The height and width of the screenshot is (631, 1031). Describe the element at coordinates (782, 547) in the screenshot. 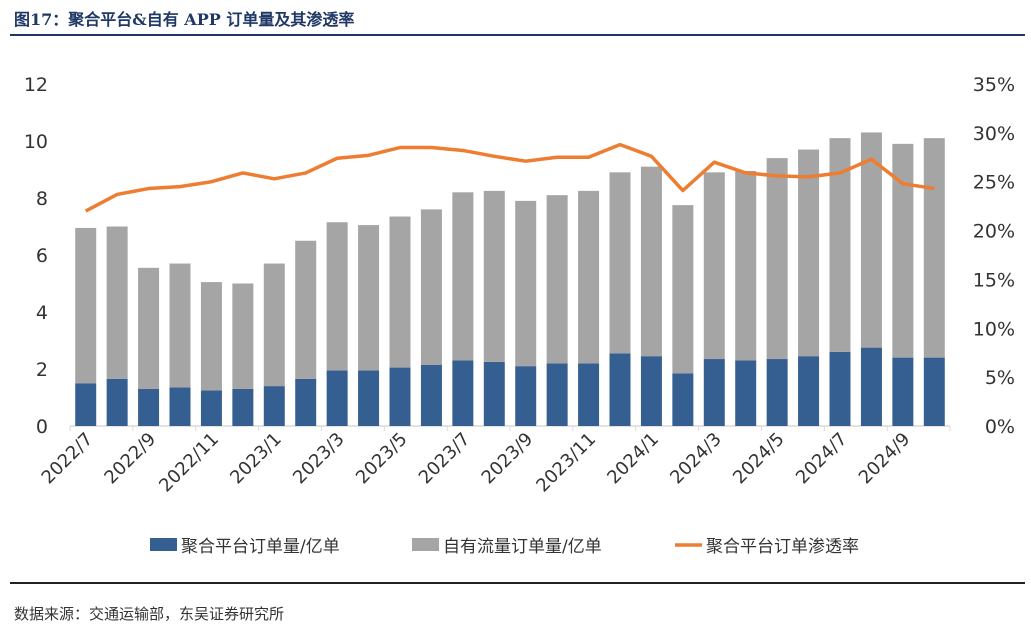

I see `legend-label: 聚合平台订单渗透率` at that location.